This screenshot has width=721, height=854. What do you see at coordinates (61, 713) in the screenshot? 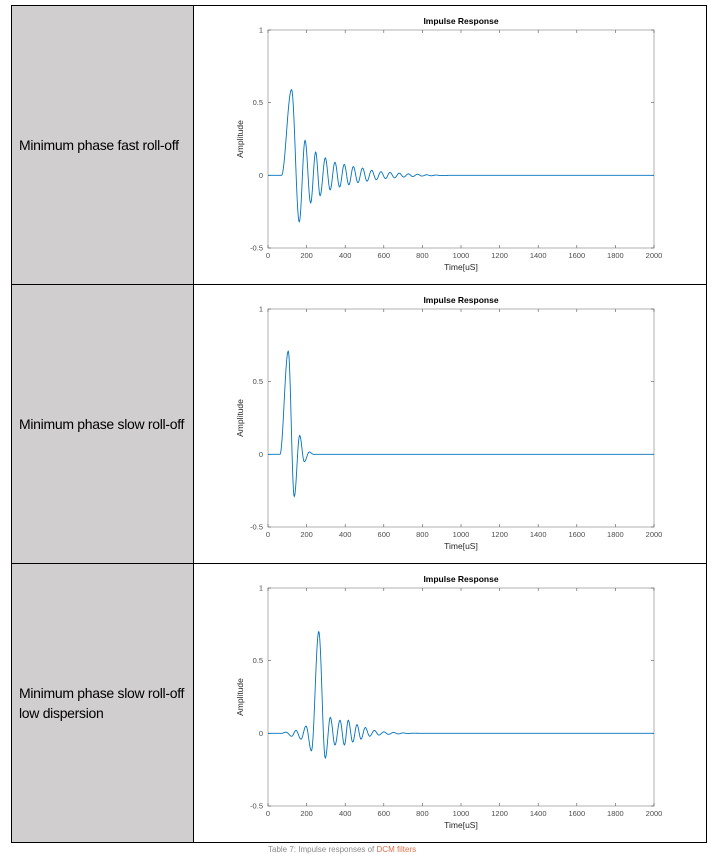
I see `row-label-text: low dispersion` at bounding box center [61, 713].